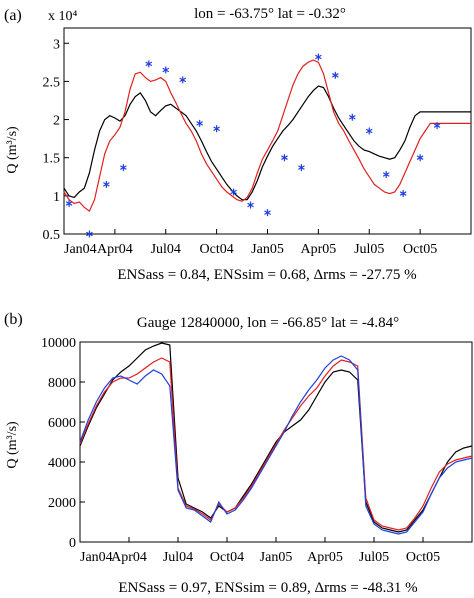 The width and height of the screenshot is (474, 598). I want to click on y-tick-label: 2.5, so click(52, 82).